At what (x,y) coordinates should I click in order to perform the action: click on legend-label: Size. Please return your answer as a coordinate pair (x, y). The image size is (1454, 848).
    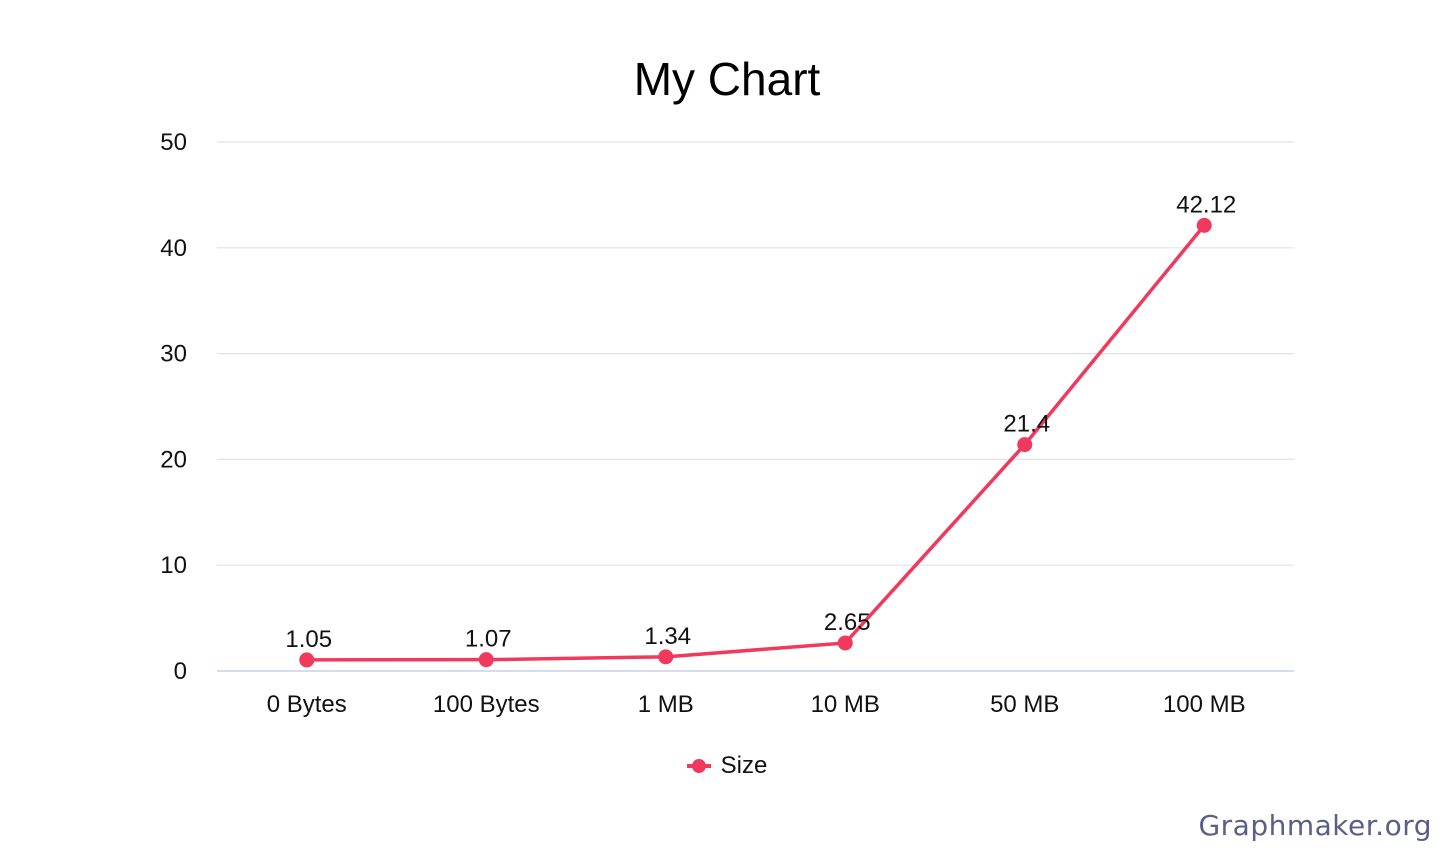
    Looking at the image, I should click on (744, 765).